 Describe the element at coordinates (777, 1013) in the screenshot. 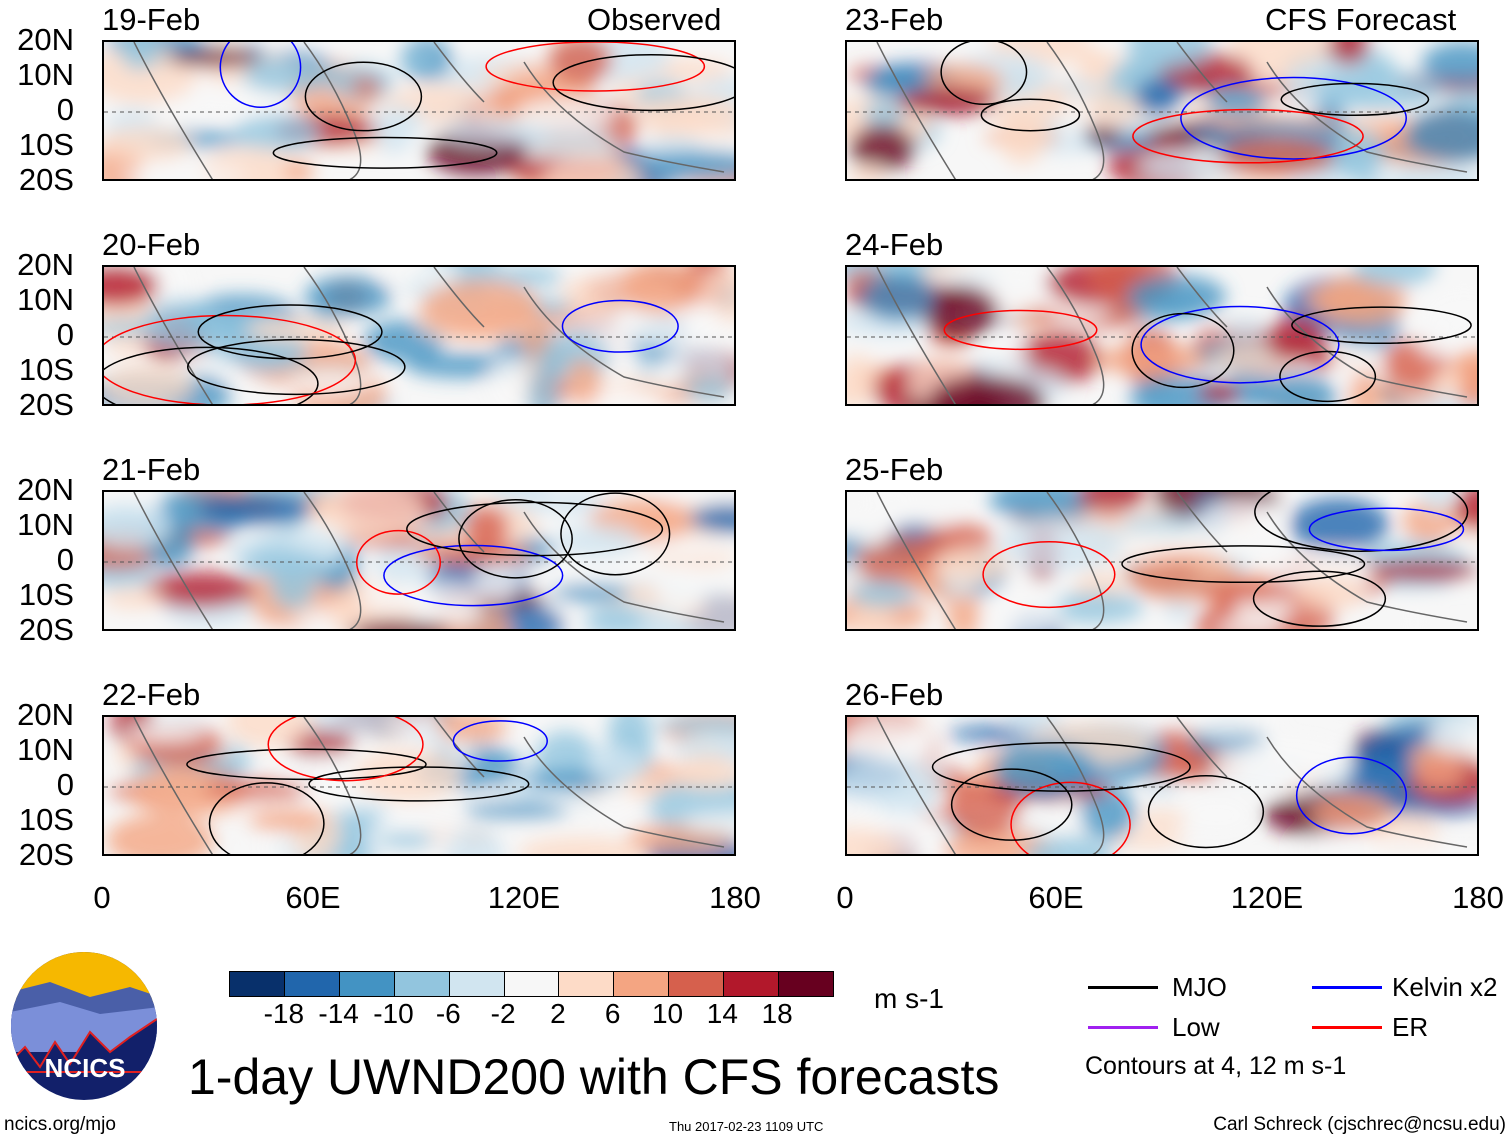

I see `colorbar-tick-label: 18` at that location.